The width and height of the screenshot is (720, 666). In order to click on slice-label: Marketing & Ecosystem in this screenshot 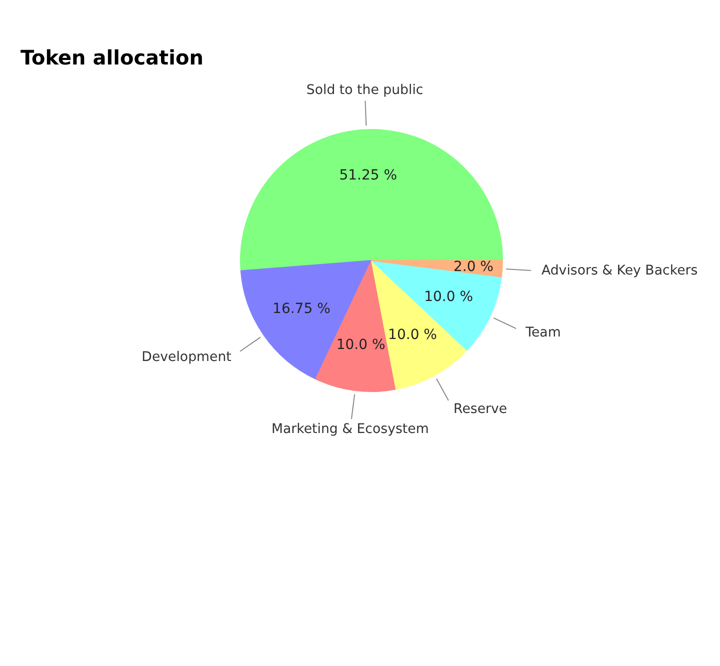, I will do `click(350, 429)`.